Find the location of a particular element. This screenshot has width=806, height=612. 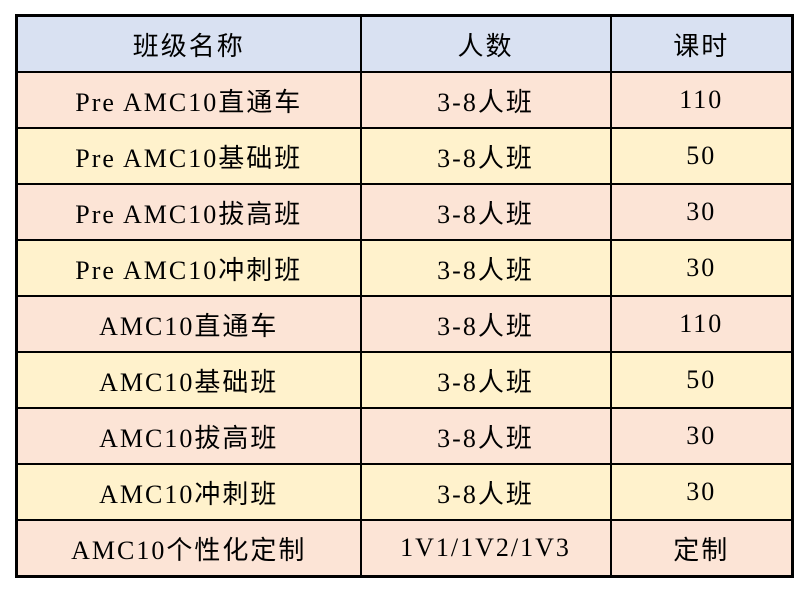

table-header-row: 班级名称 人数 课时 is located at coordinates (404, 43).